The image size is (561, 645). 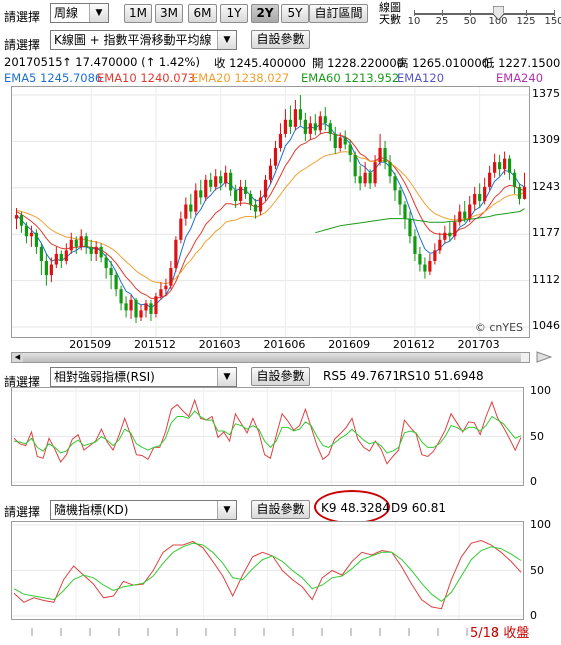 What do you see at coordinates (338, 13) in the screenshot?
I see `custom-range-button: 自訂區間` at bounding box center [338, 13].